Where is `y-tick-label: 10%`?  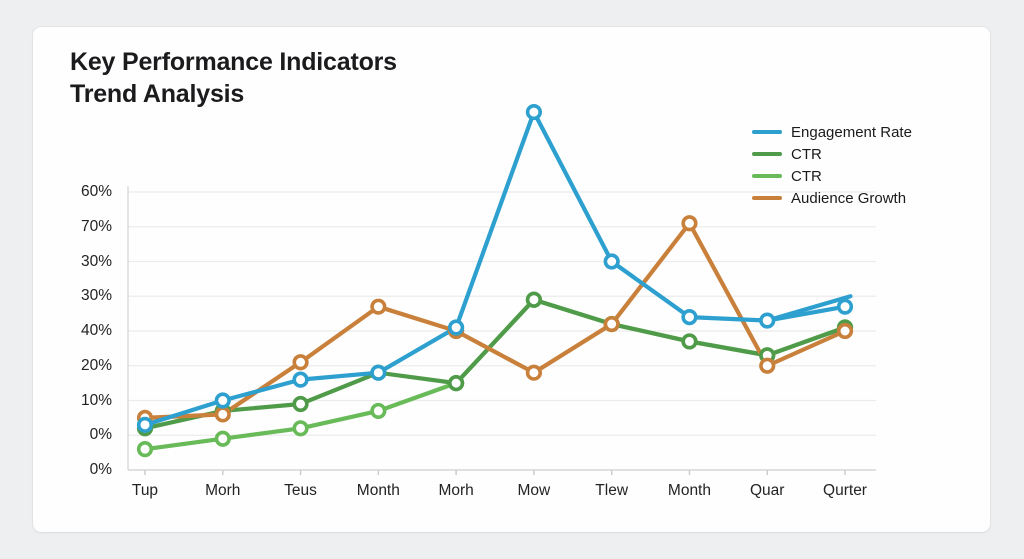
y-tick-label: 10% is located at coordinates (96, 400).